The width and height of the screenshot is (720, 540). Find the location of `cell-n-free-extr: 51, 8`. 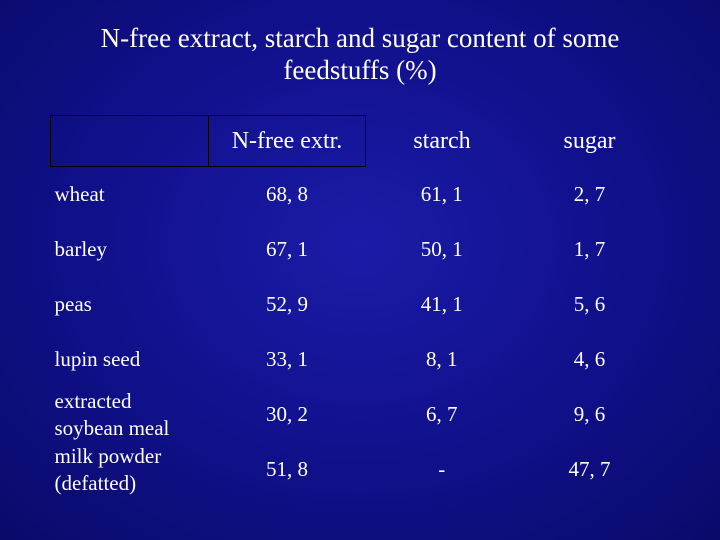

cell-n-free-extr: 51, 8 is located at coordinates (287, 469).